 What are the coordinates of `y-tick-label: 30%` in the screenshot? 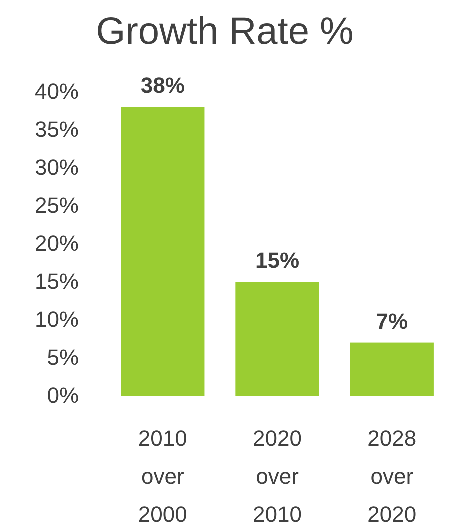 It's located at (56, 167).